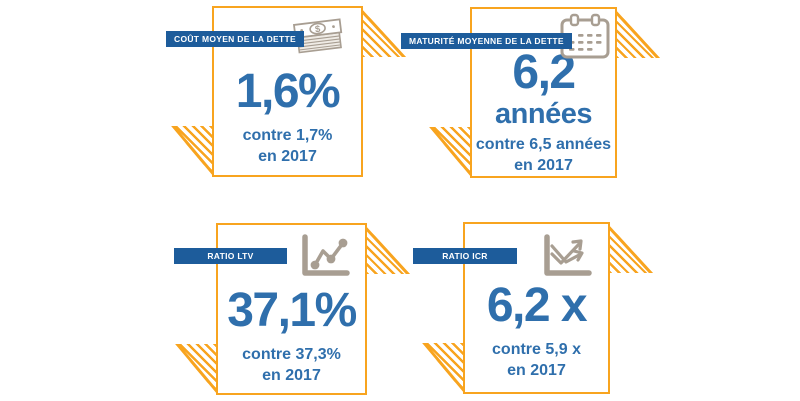  What do you see at coordinates (536, 349) in the screenshot?
I see `kpi-comparison: contre 5,9 x` at bounding box center [536, 349].